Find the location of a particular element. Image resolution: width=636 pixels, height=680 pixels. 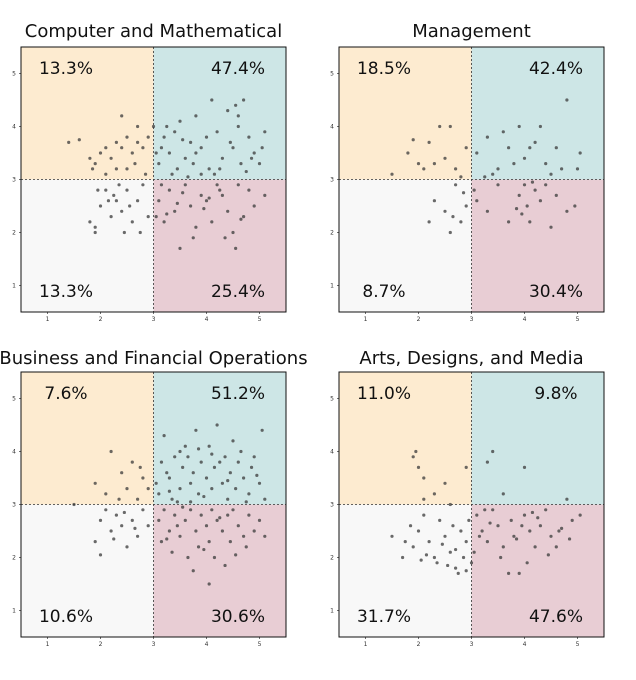

quadrant-top-left is located at coordinates (405, 113).